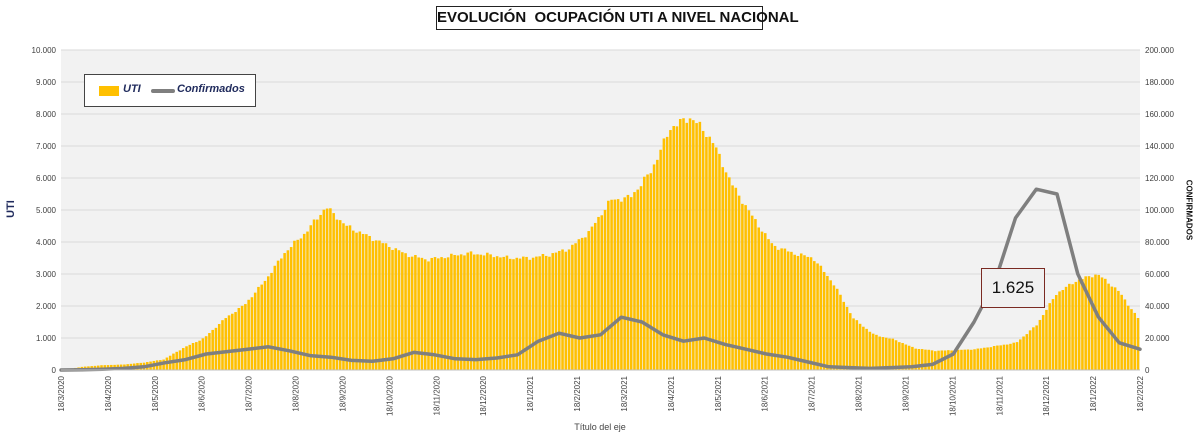 Image resolution: width=1200 pixels, height=444 pixels. Describe the element at coordinates (11, 209) in the screenshot. I see `y-axis-left-title: UTI` at that location.